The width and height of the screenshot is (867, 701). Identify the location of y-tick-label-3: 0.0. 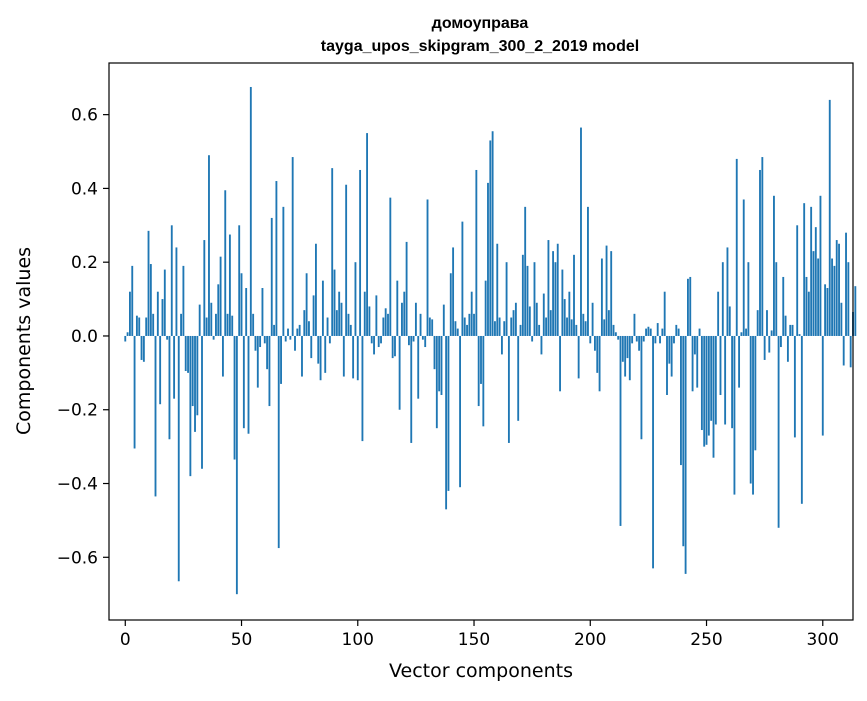
(84, 337).